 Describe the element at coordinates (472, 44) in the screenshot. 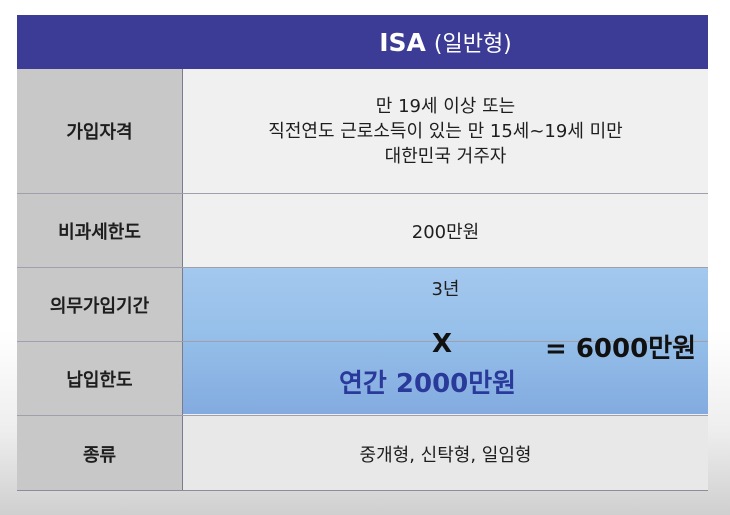

I see `header-subtitle: (일반형)` at that location.